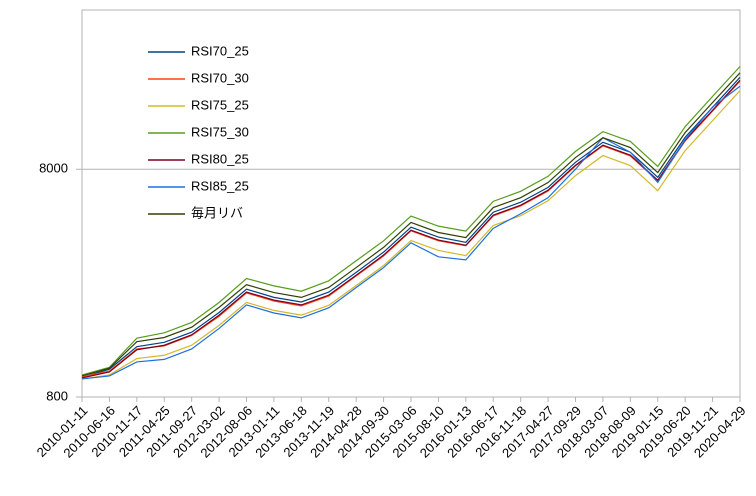 The height and width of the screenshot is (496, 756). What do you see at coordinates (57, 395) in the screenshot?
I see `y-tick-label: 800` at bounding box center [57, 395].